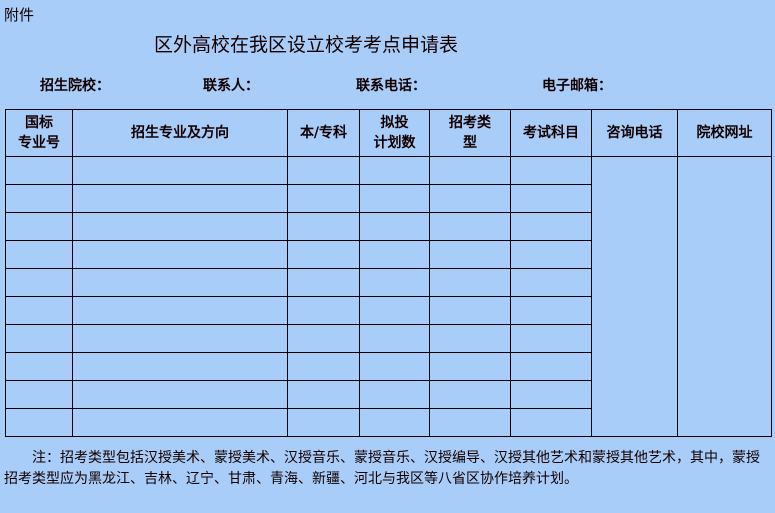 The height and width of the screenshot is (513, 775). I want to click on column-header: 拟投 计划数, so click(394, 133).